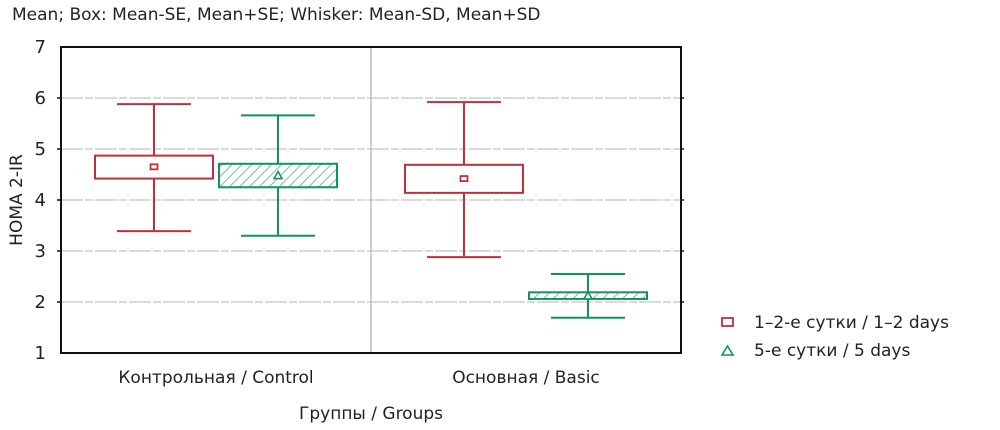 The width and height of the screenshot is (1000, 430). What do you see at coordinates (727, 322) in the screenshot?
I see `legend-square-marker-icon` at bounding box center [727, 322].